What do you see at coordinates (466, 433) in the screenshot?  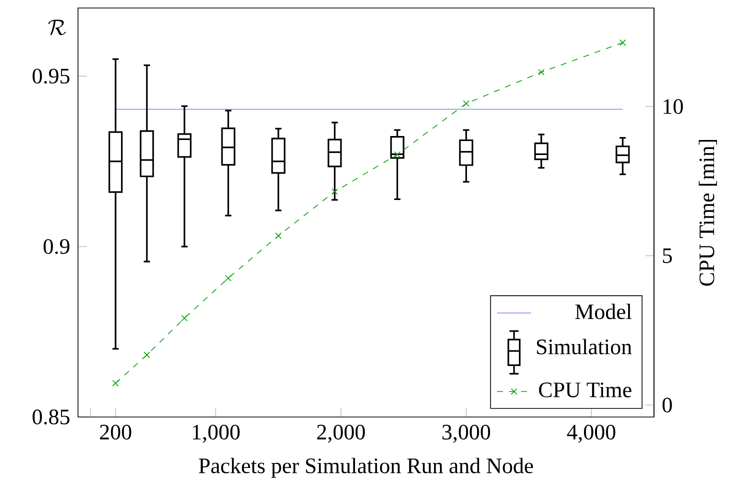 I see `x-tick-label: 3,000` at bounding box center [466, 433].